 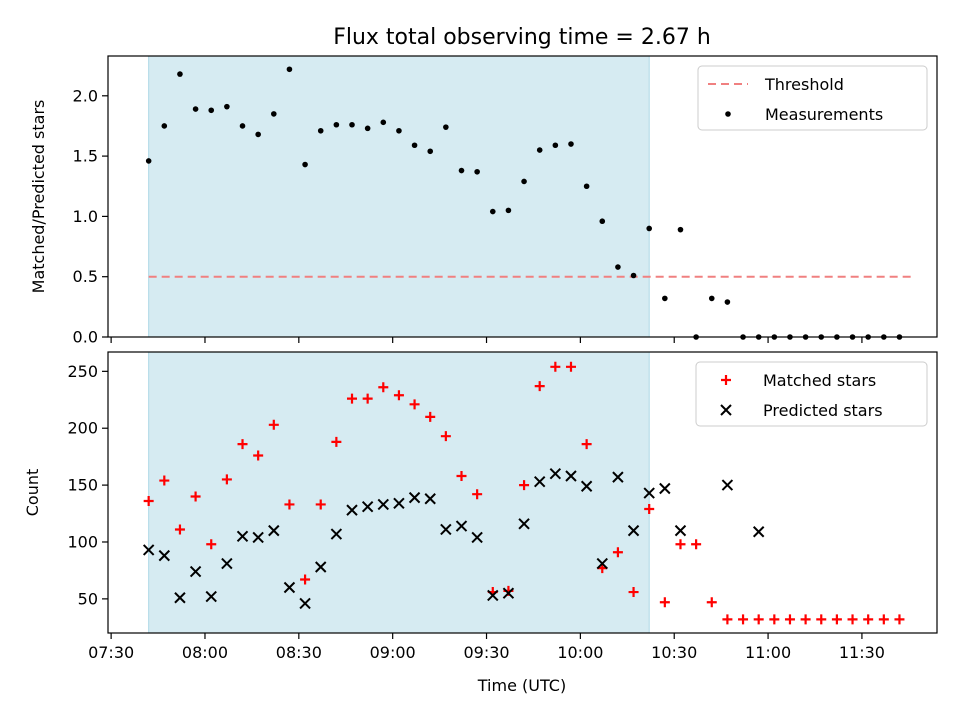 I want to click on y-tick-label: 0.5, so click(x=85, y=276).